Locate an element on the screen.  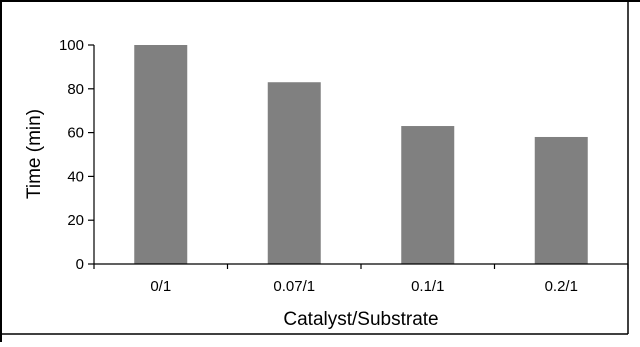
bar-0/1 is located at coordinates (161, 154).